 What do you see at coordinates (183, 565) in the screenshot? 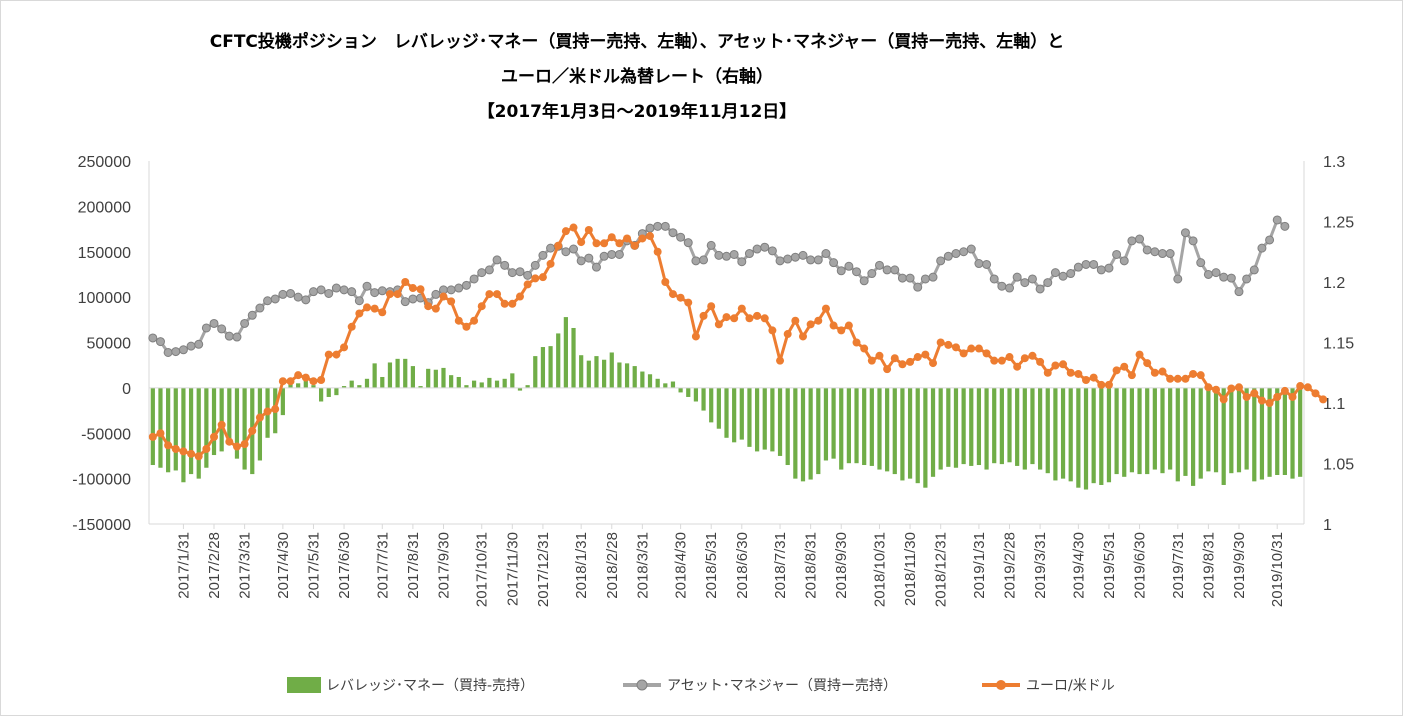
I see `x-tick-label: 2017/1/31` at bounding box center [183, 565].